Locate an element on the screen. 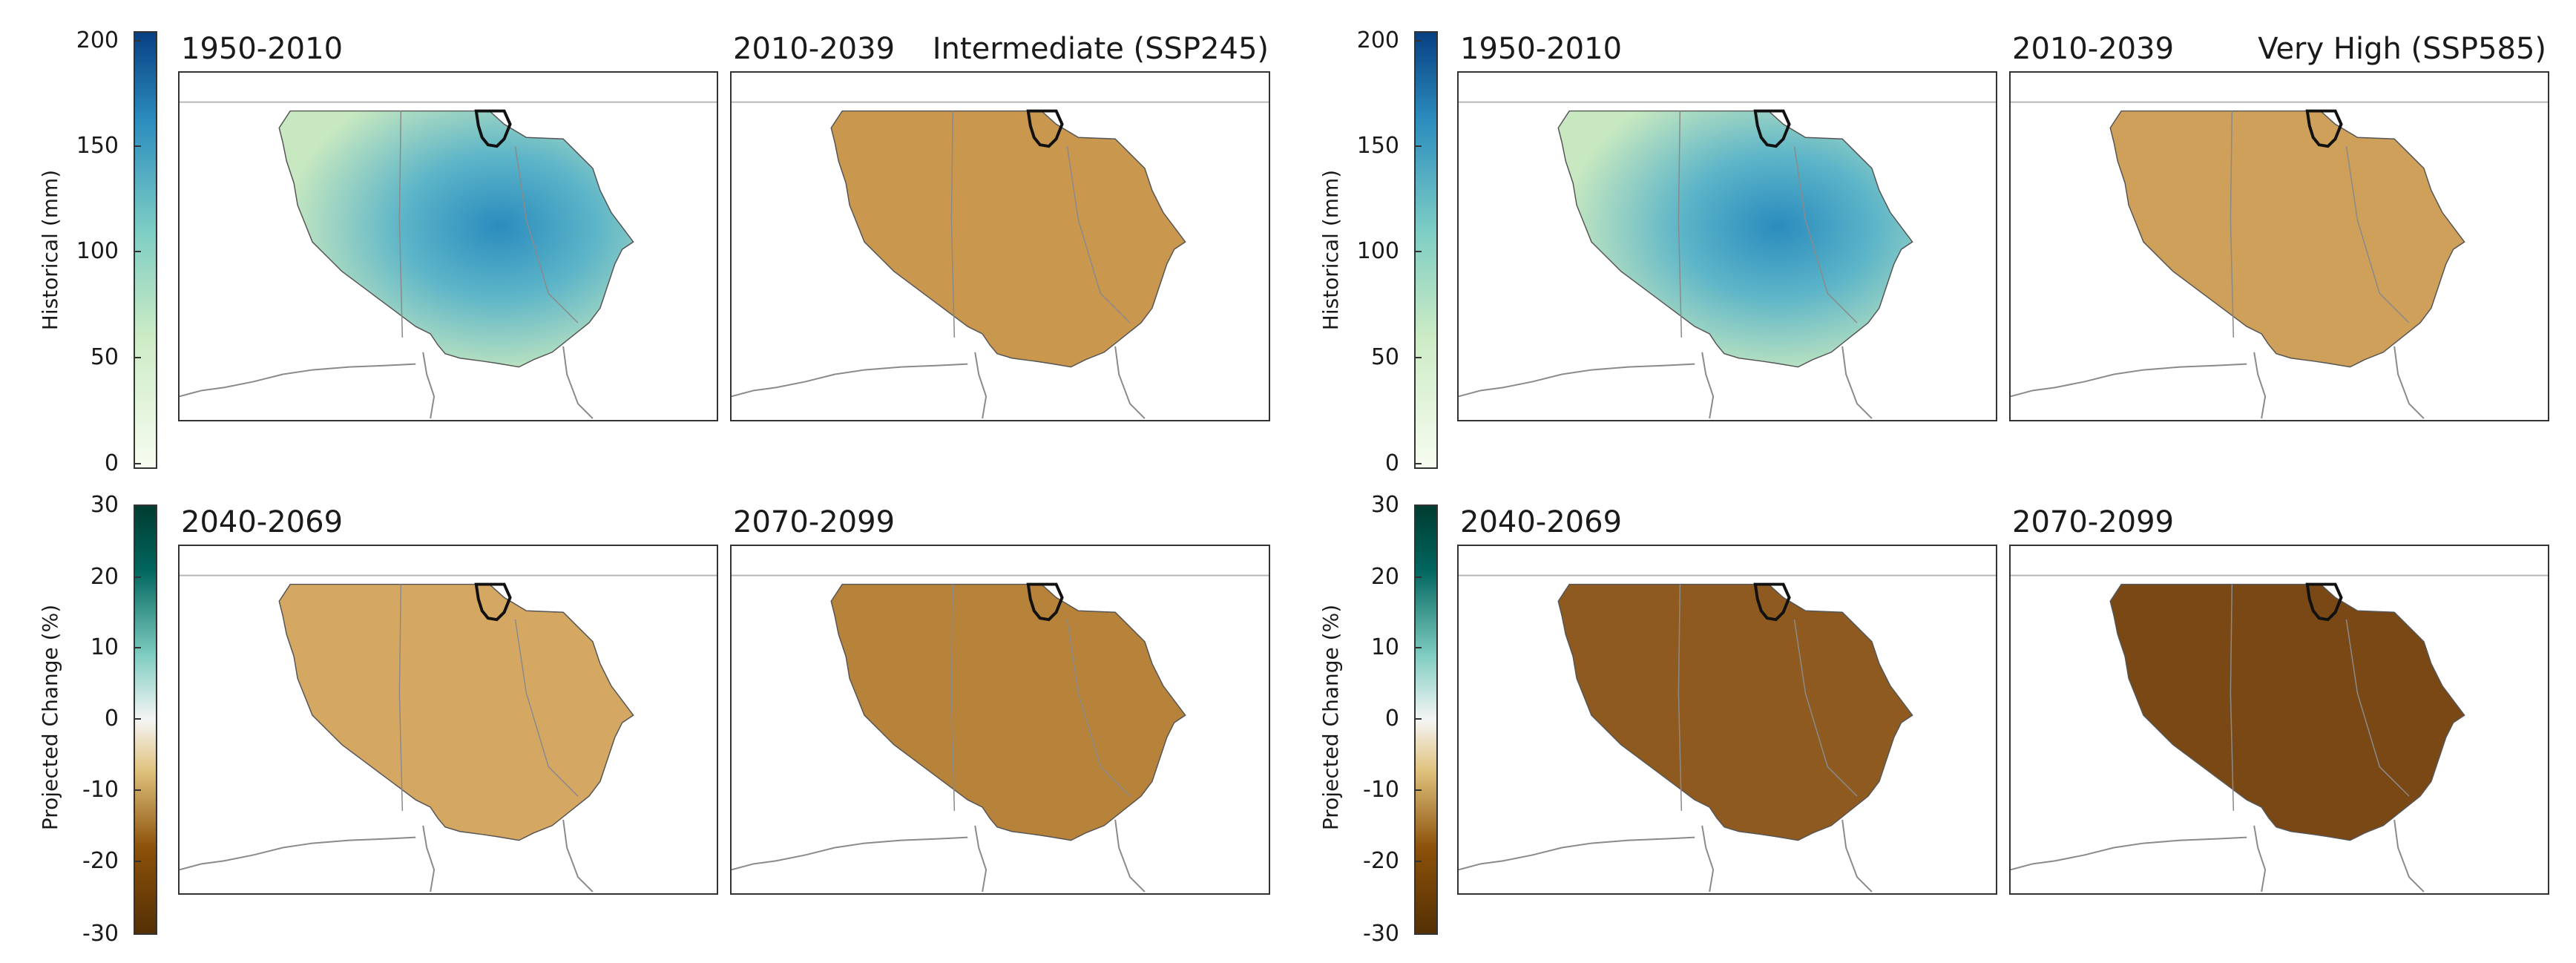  scenario-title: Intermediate (SSP245) is located at coordinates (1100, 49).